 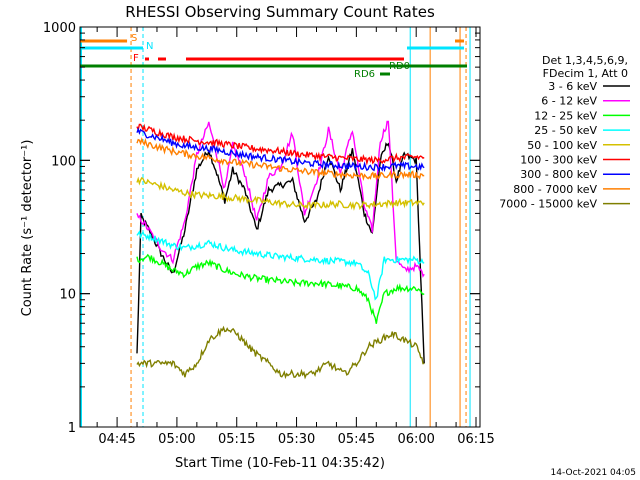 What do you see at coordinates (558, 174) in the screenshot?
I see `legend-label: 300 - 800 keV` at bounding box center [558, 174].